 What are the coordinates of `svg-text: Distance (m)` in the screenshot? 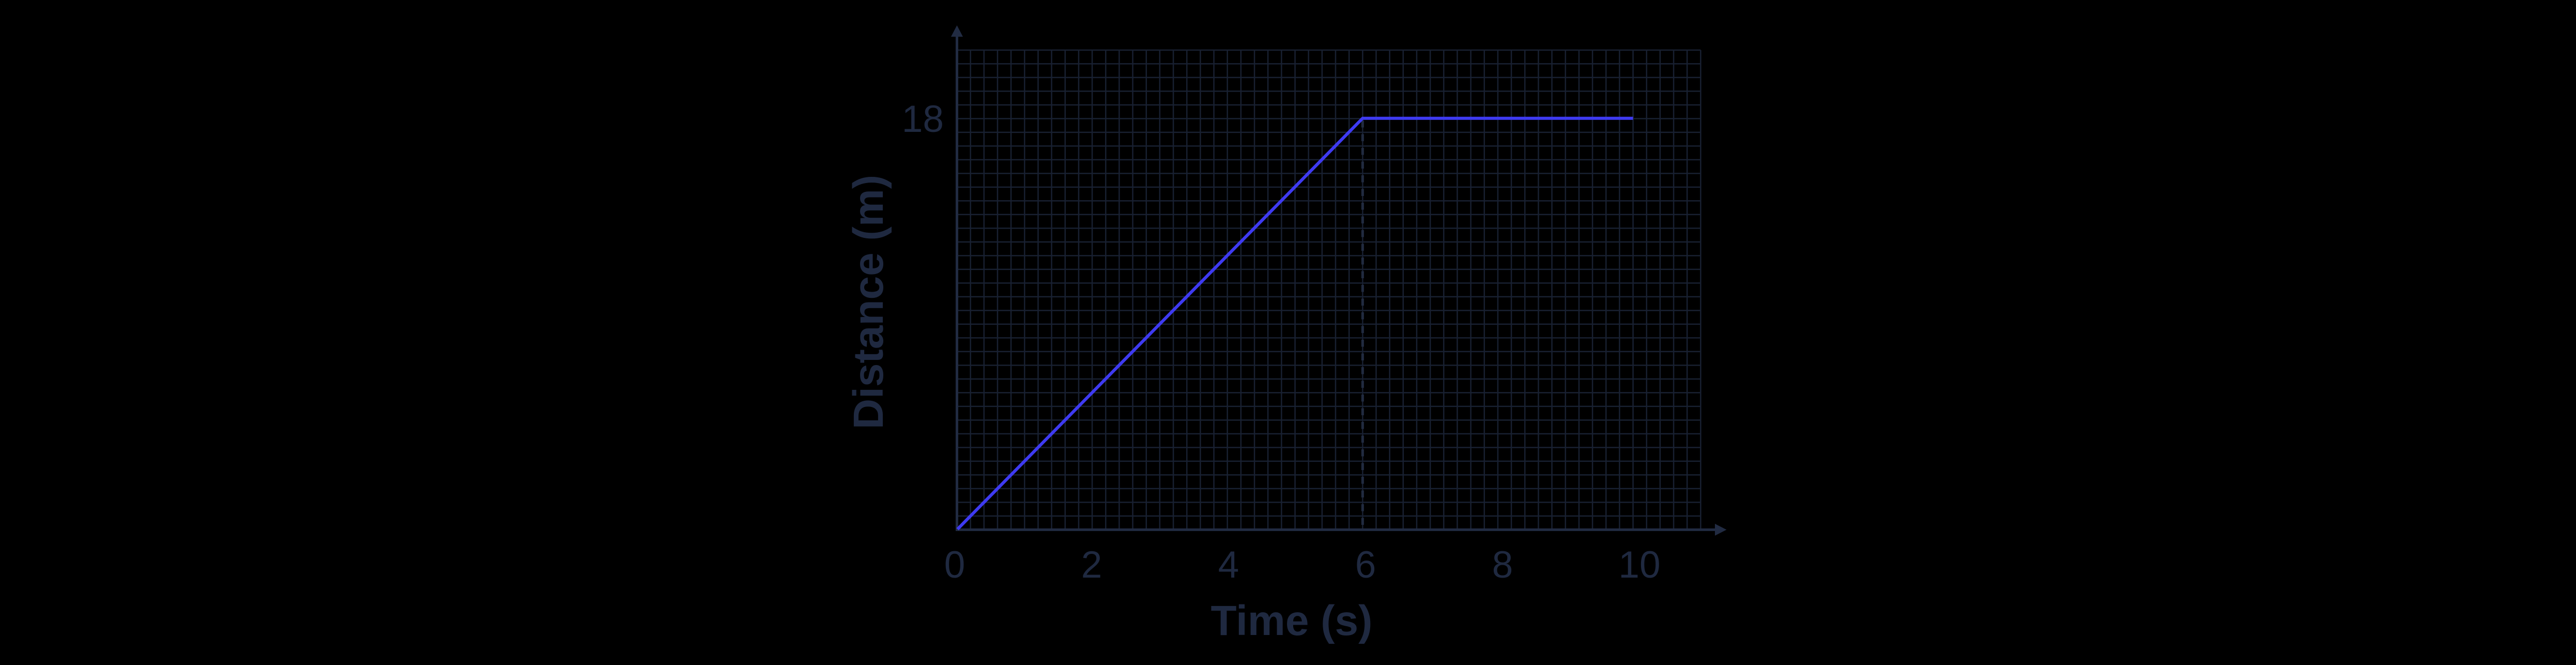 It's located at (868, 302).